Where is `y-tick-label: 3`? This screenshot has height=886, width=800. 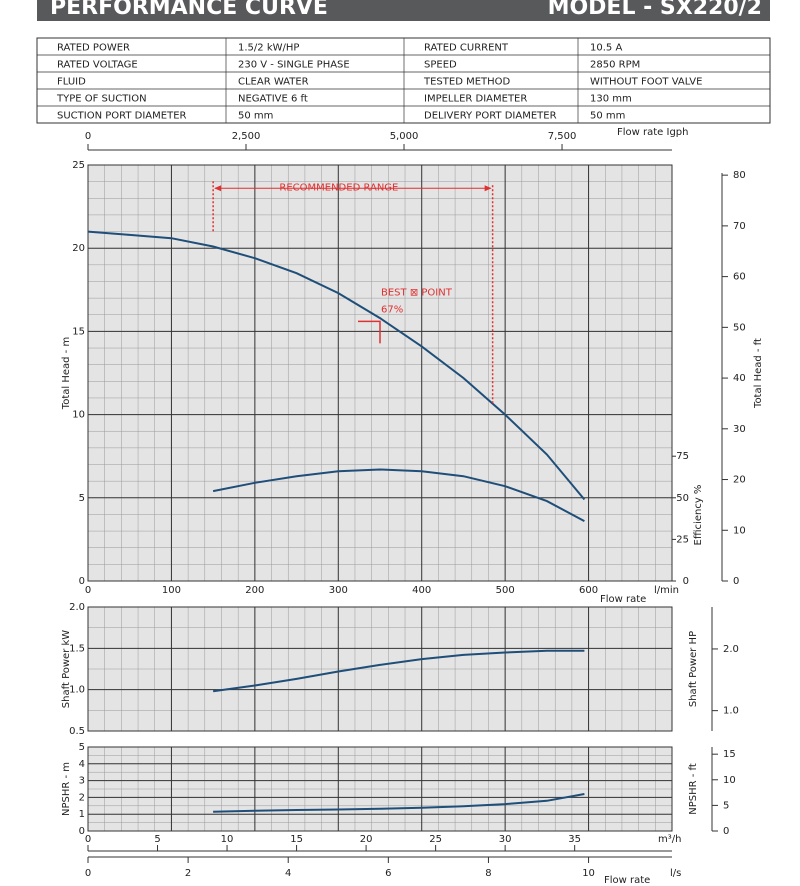
y-tick-label: 3 is located at coordinates (82, 781).